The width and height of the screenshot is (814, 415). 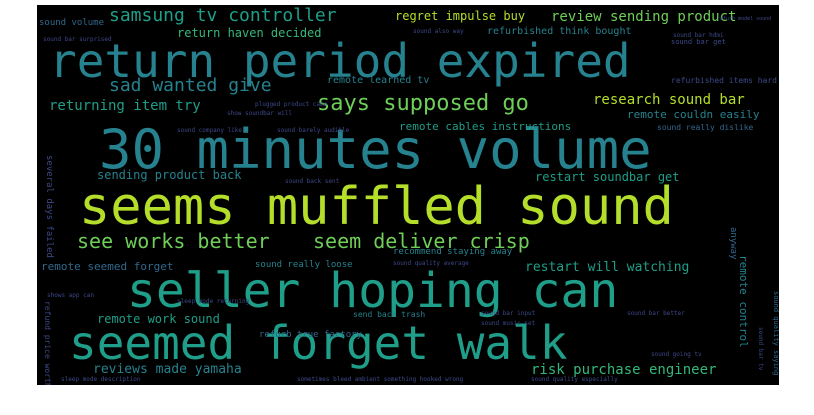 What do you see at coordinates (190, 85) in the screenshot?
I see `word: sad wanted give` at bounding box center [190, 85].